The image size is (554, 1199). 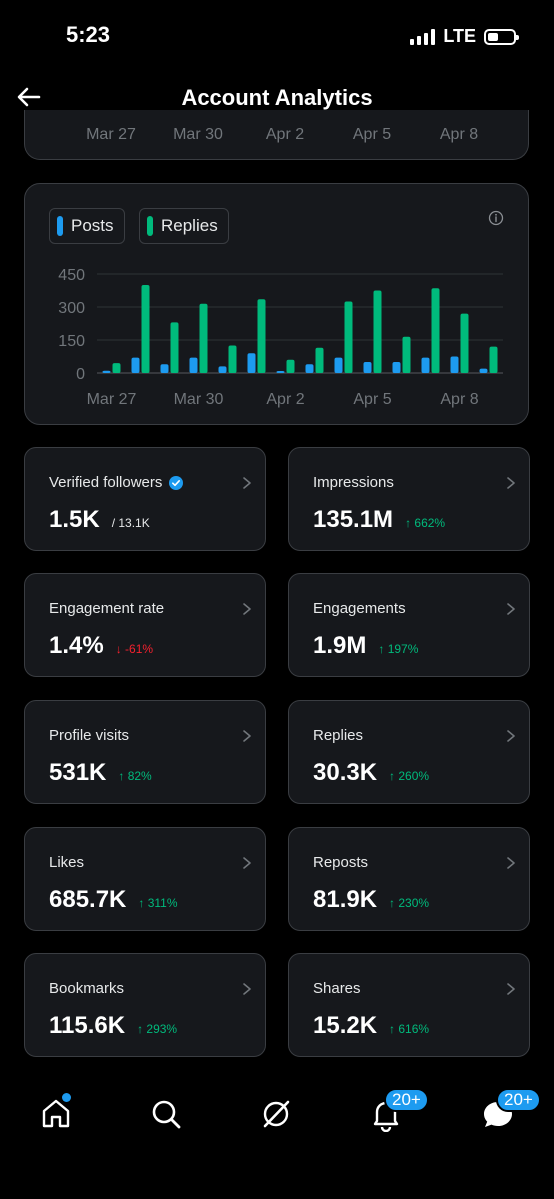 I want to click on y-tick-label: 150, so click(x=71, y=341).